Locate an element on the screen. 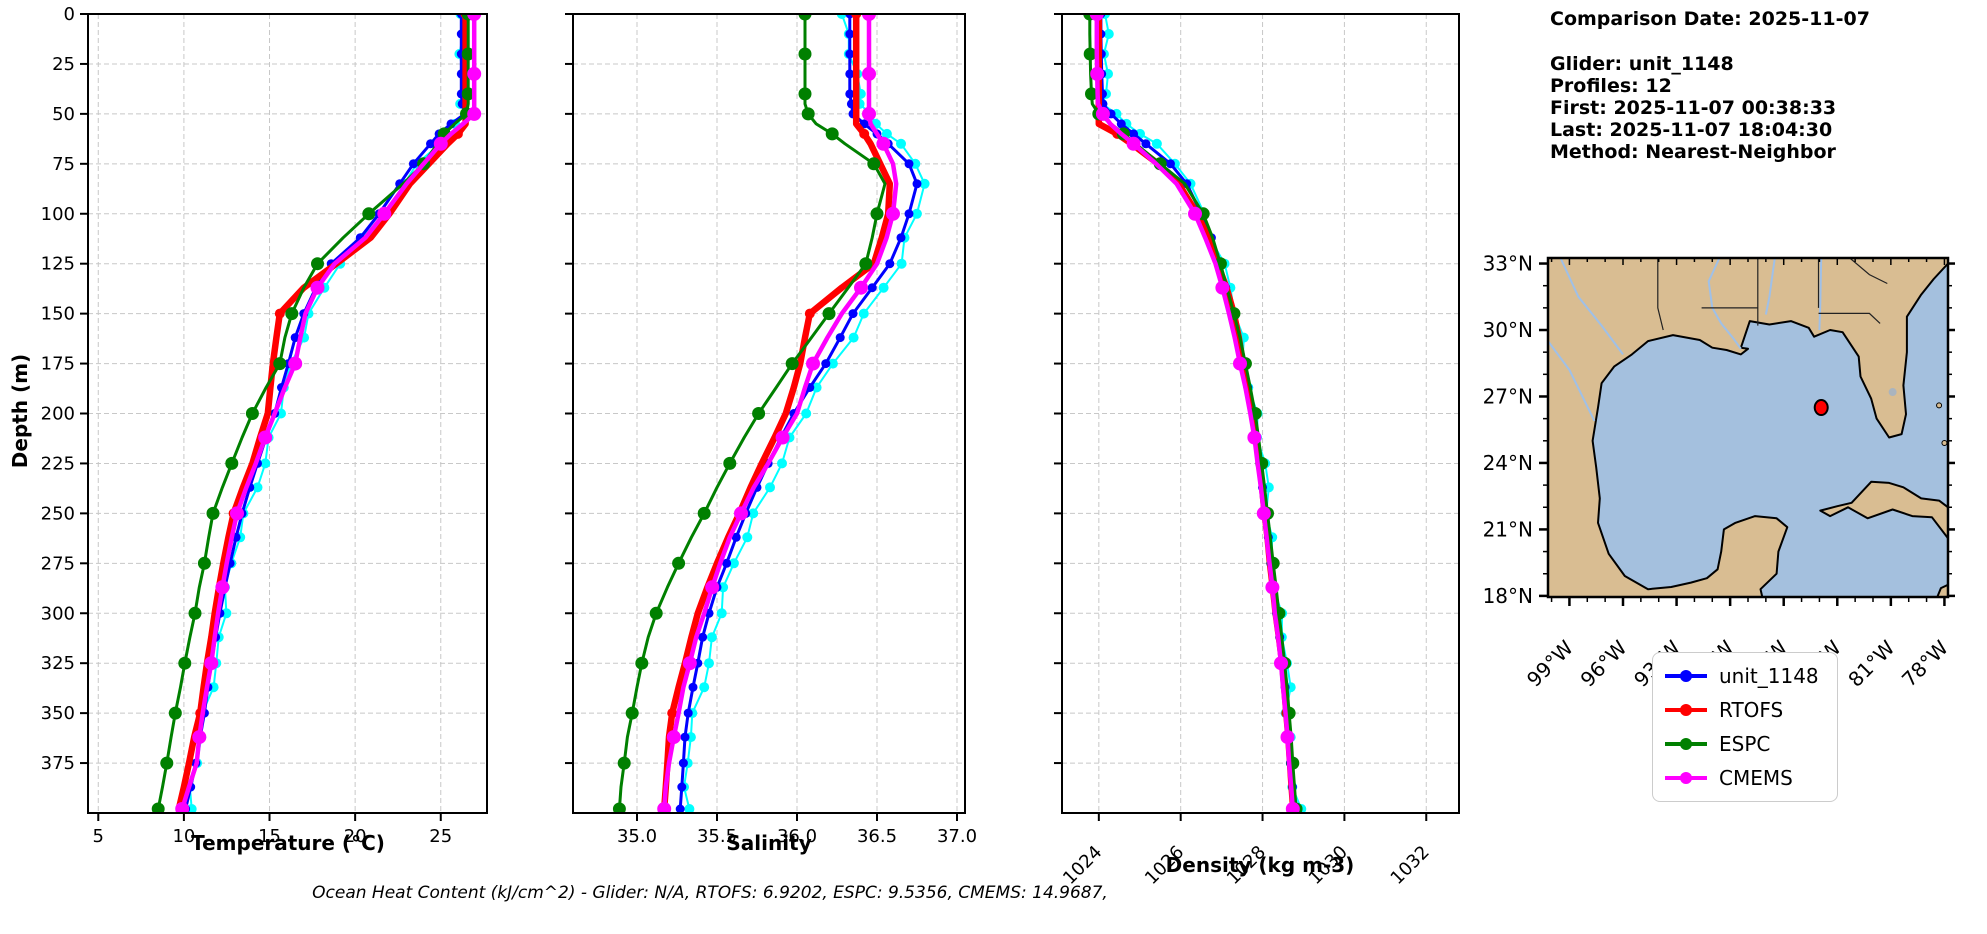 Image resolution: width=1987 pixels, height=934 pixels. first-profile-time: First: 2025-11-07 00:38:33 is located at coordinates (1693, 108).